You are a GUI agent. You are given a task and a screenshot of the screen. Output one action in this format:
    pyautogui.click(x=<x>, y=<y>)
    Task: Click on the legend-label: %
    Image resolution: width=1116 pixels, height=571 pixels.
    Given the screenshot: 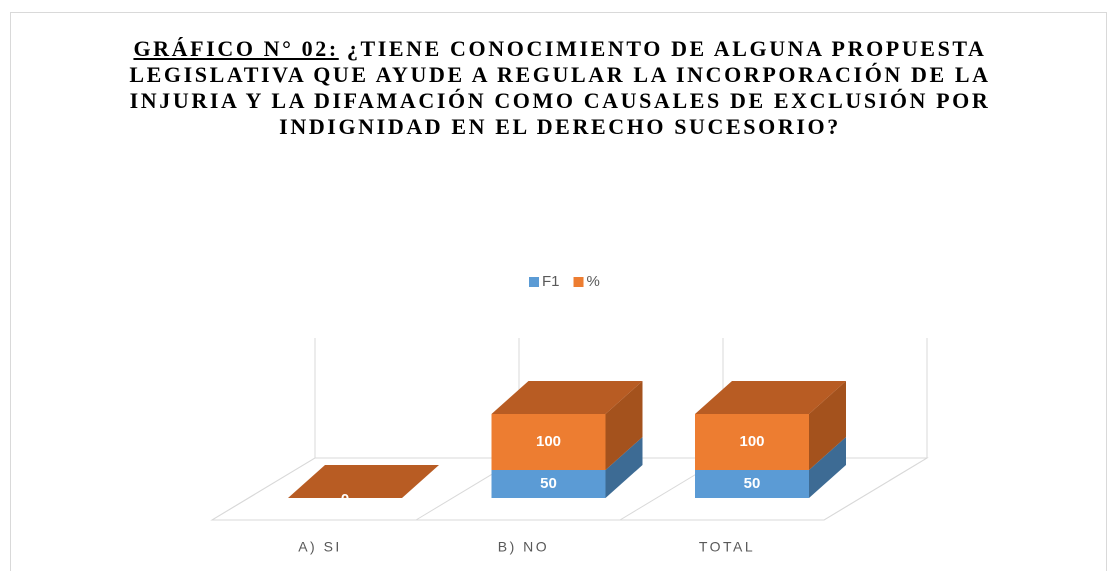 What is the action you would take?
    pyautogui.click(x=593, y=281)
    